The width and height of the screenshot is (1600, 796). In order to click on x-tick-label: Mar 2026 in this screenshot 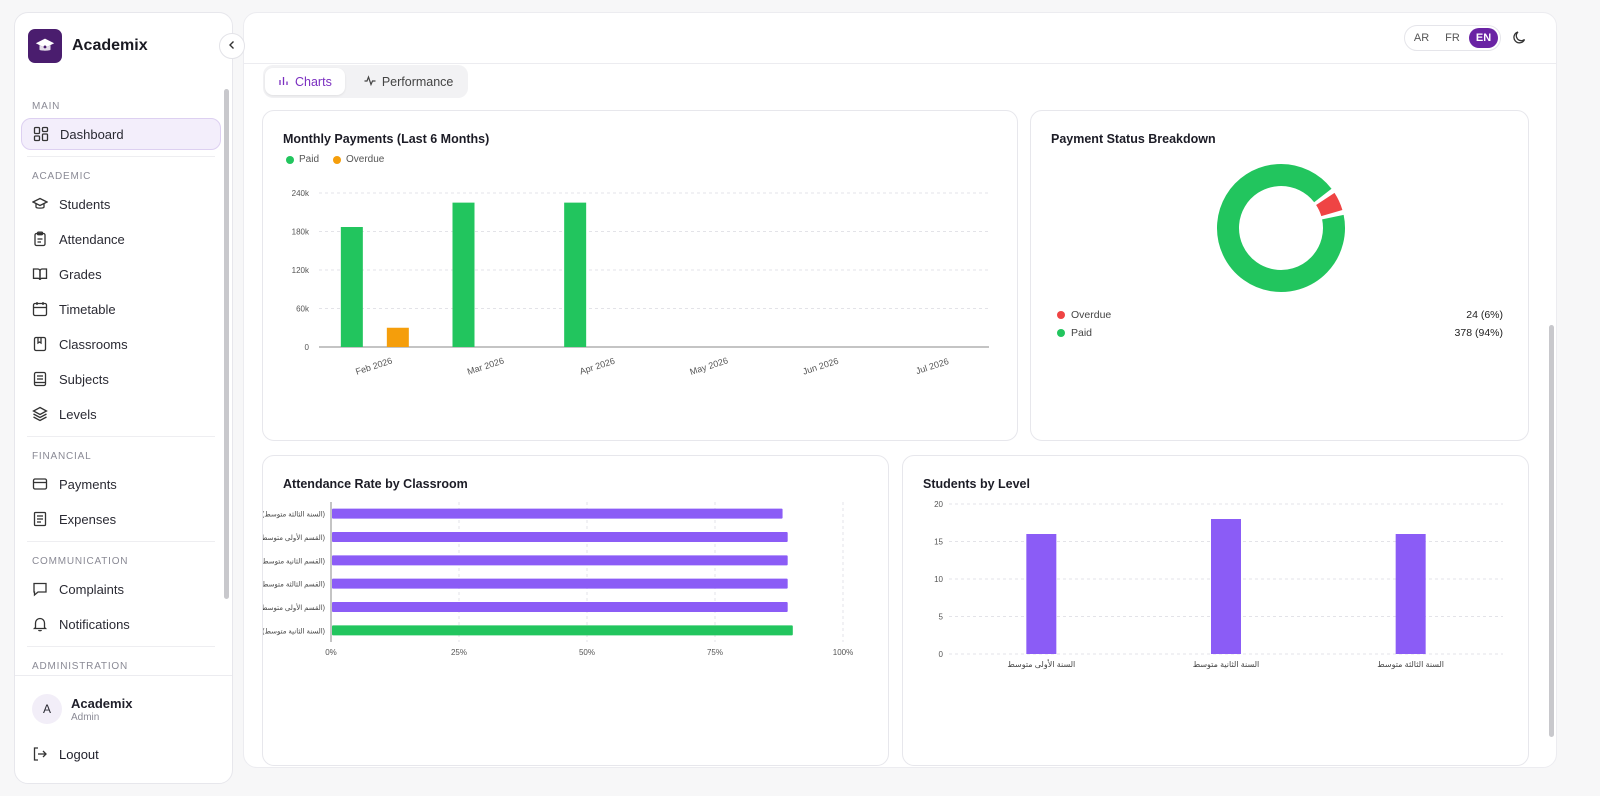, I will do `click(485, 366)`.